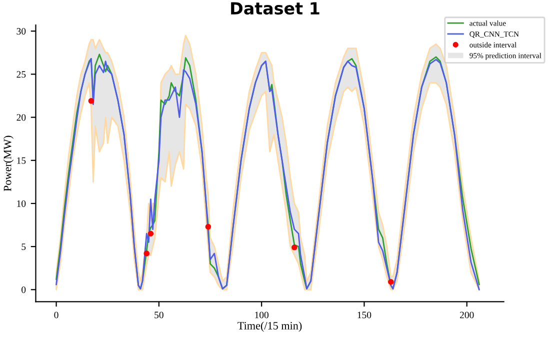 The image size is (550, 339). I want to click on x-tick-label: 200, so click(467, 315).